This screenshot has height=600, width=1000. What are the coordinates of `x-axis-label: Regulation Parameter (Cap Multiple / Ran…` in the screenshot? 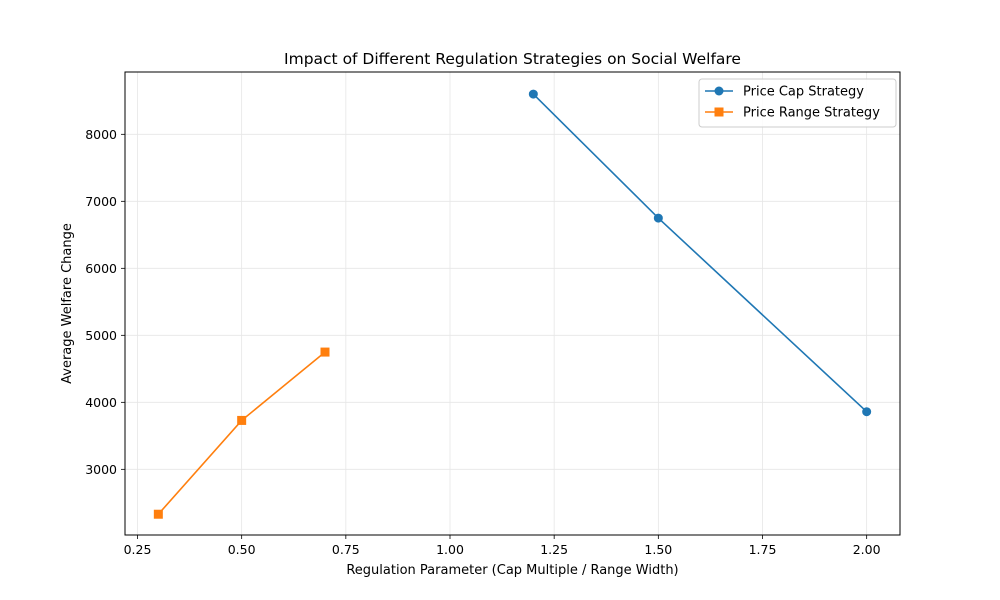 It's located at (512, 570).